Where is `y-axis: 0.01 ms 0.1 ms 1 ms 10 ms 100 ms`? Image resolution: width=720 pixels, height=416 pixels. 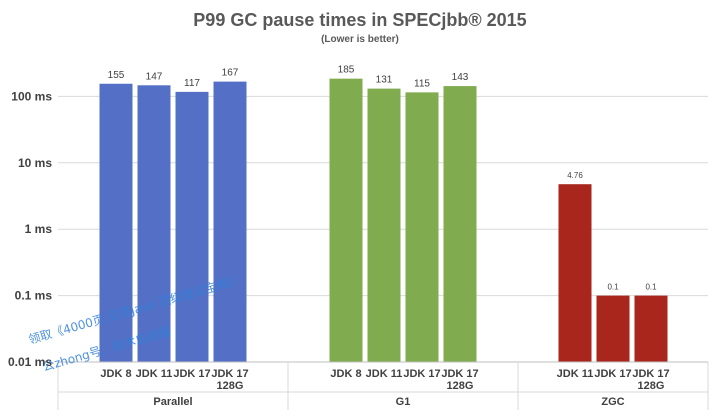
y-axis: 0.01 ms 0.1 ms 1 ms 10 ms 100 ms is located at coordinates (30, 229).